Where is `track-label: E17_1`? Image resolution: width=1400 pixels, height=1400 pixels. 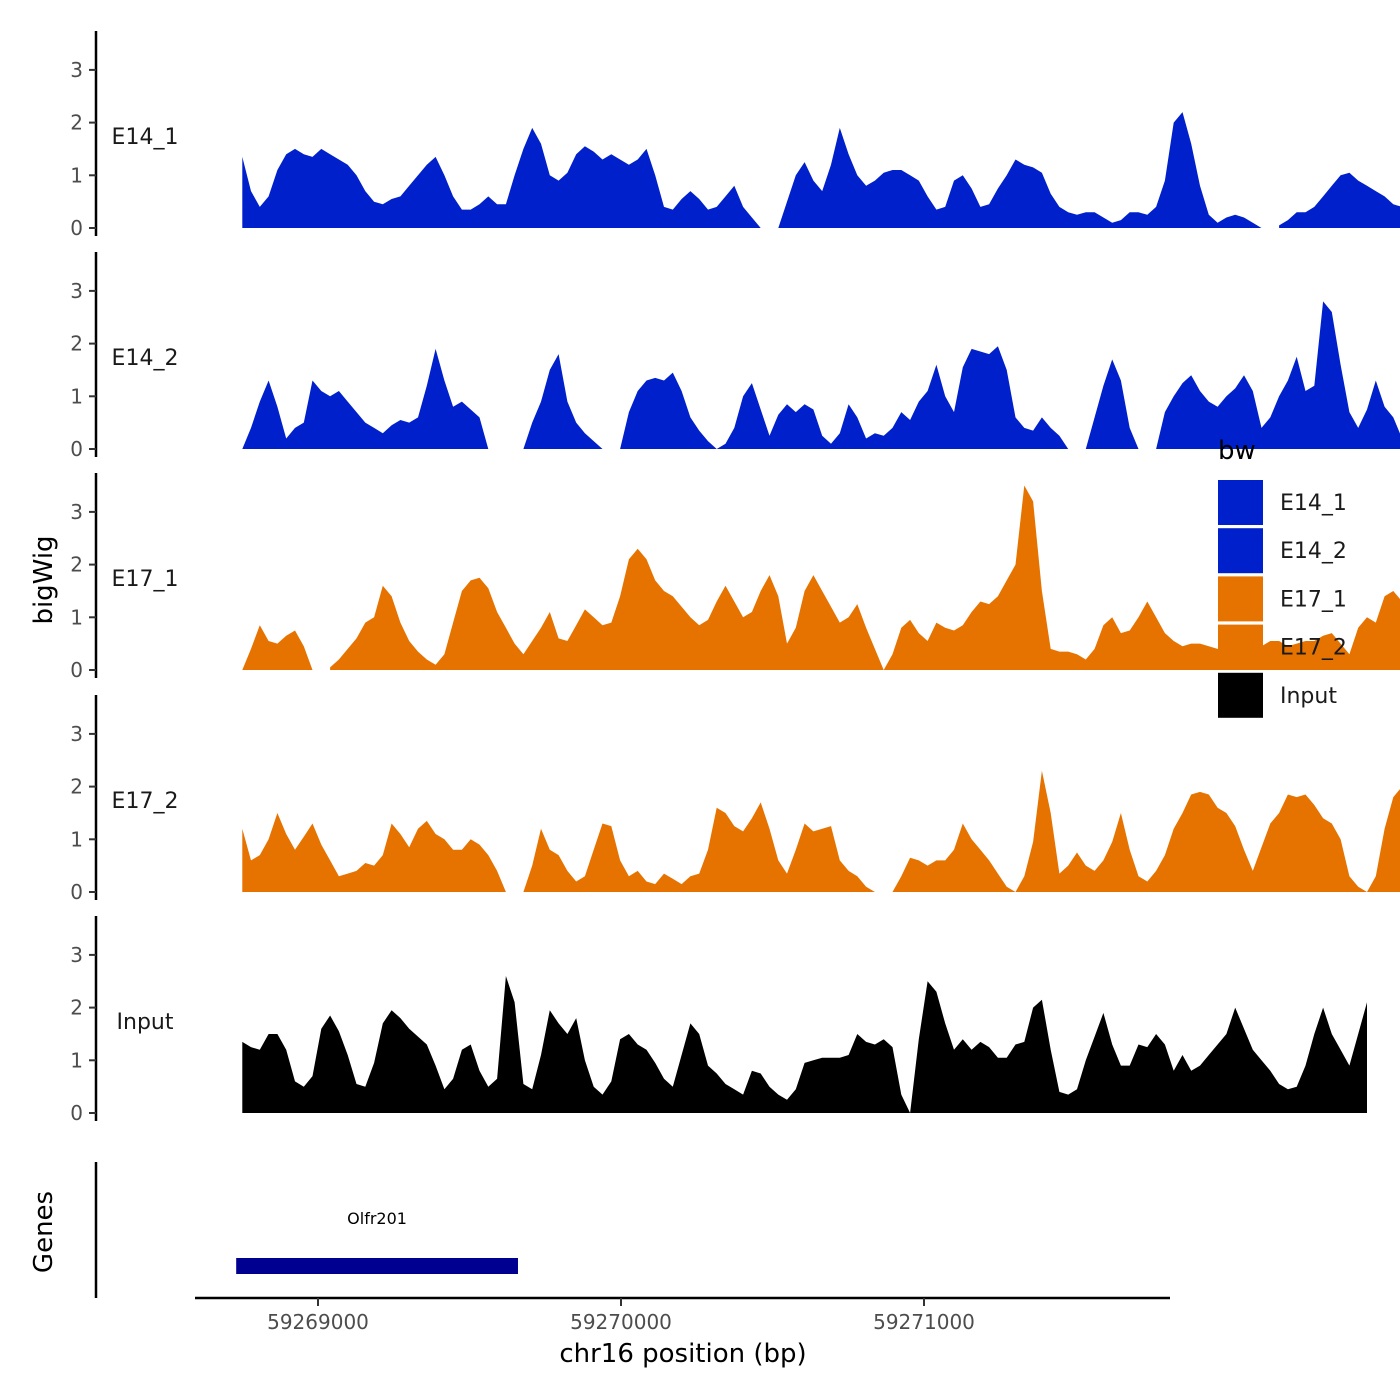
track-label: E17_1 is located at coordinates (145, 579).